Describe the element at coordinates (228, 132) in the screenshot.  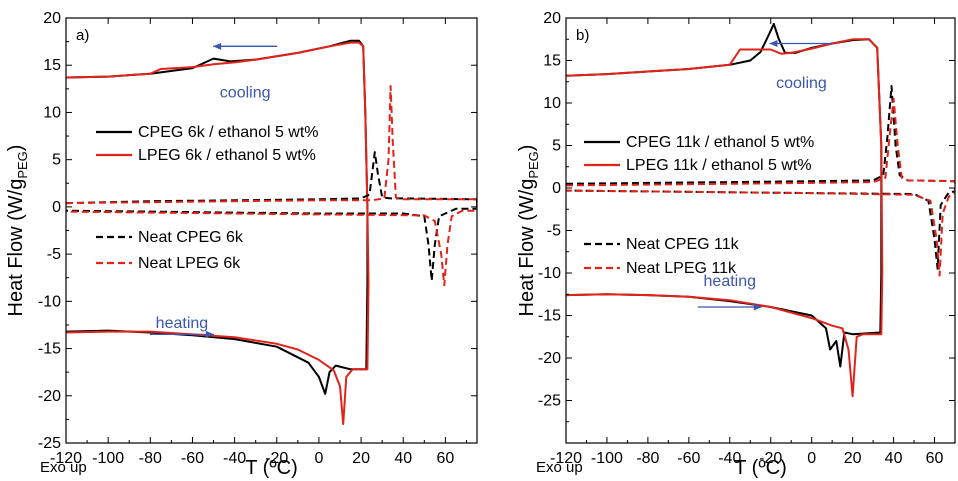
I see `legend-label: CPEG 6k / ethanol 5 wt%` at that location.